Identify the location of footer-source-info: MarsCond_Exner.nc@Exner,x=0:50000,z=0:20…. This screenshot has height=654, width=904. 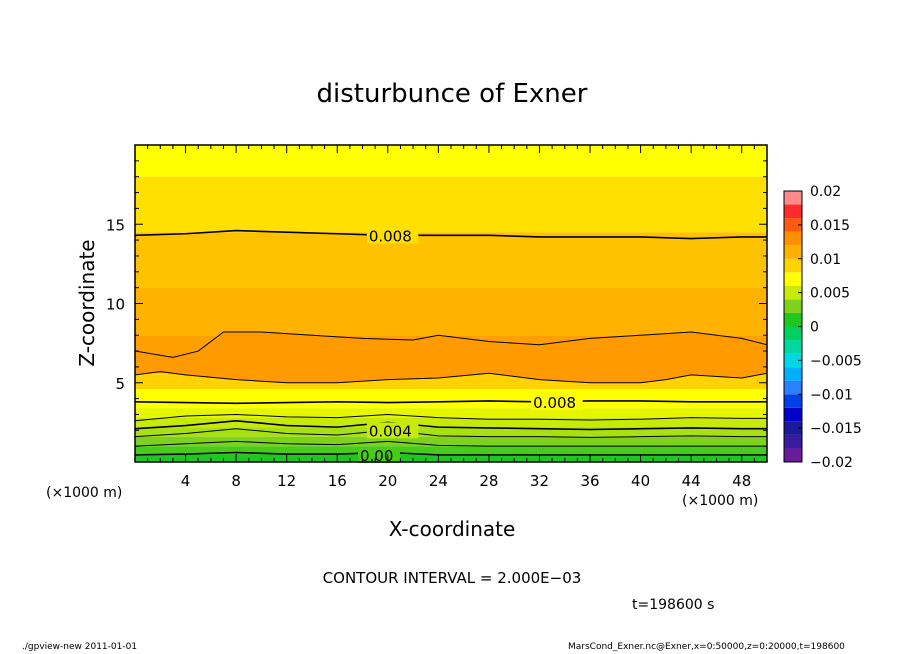
(706, 647).